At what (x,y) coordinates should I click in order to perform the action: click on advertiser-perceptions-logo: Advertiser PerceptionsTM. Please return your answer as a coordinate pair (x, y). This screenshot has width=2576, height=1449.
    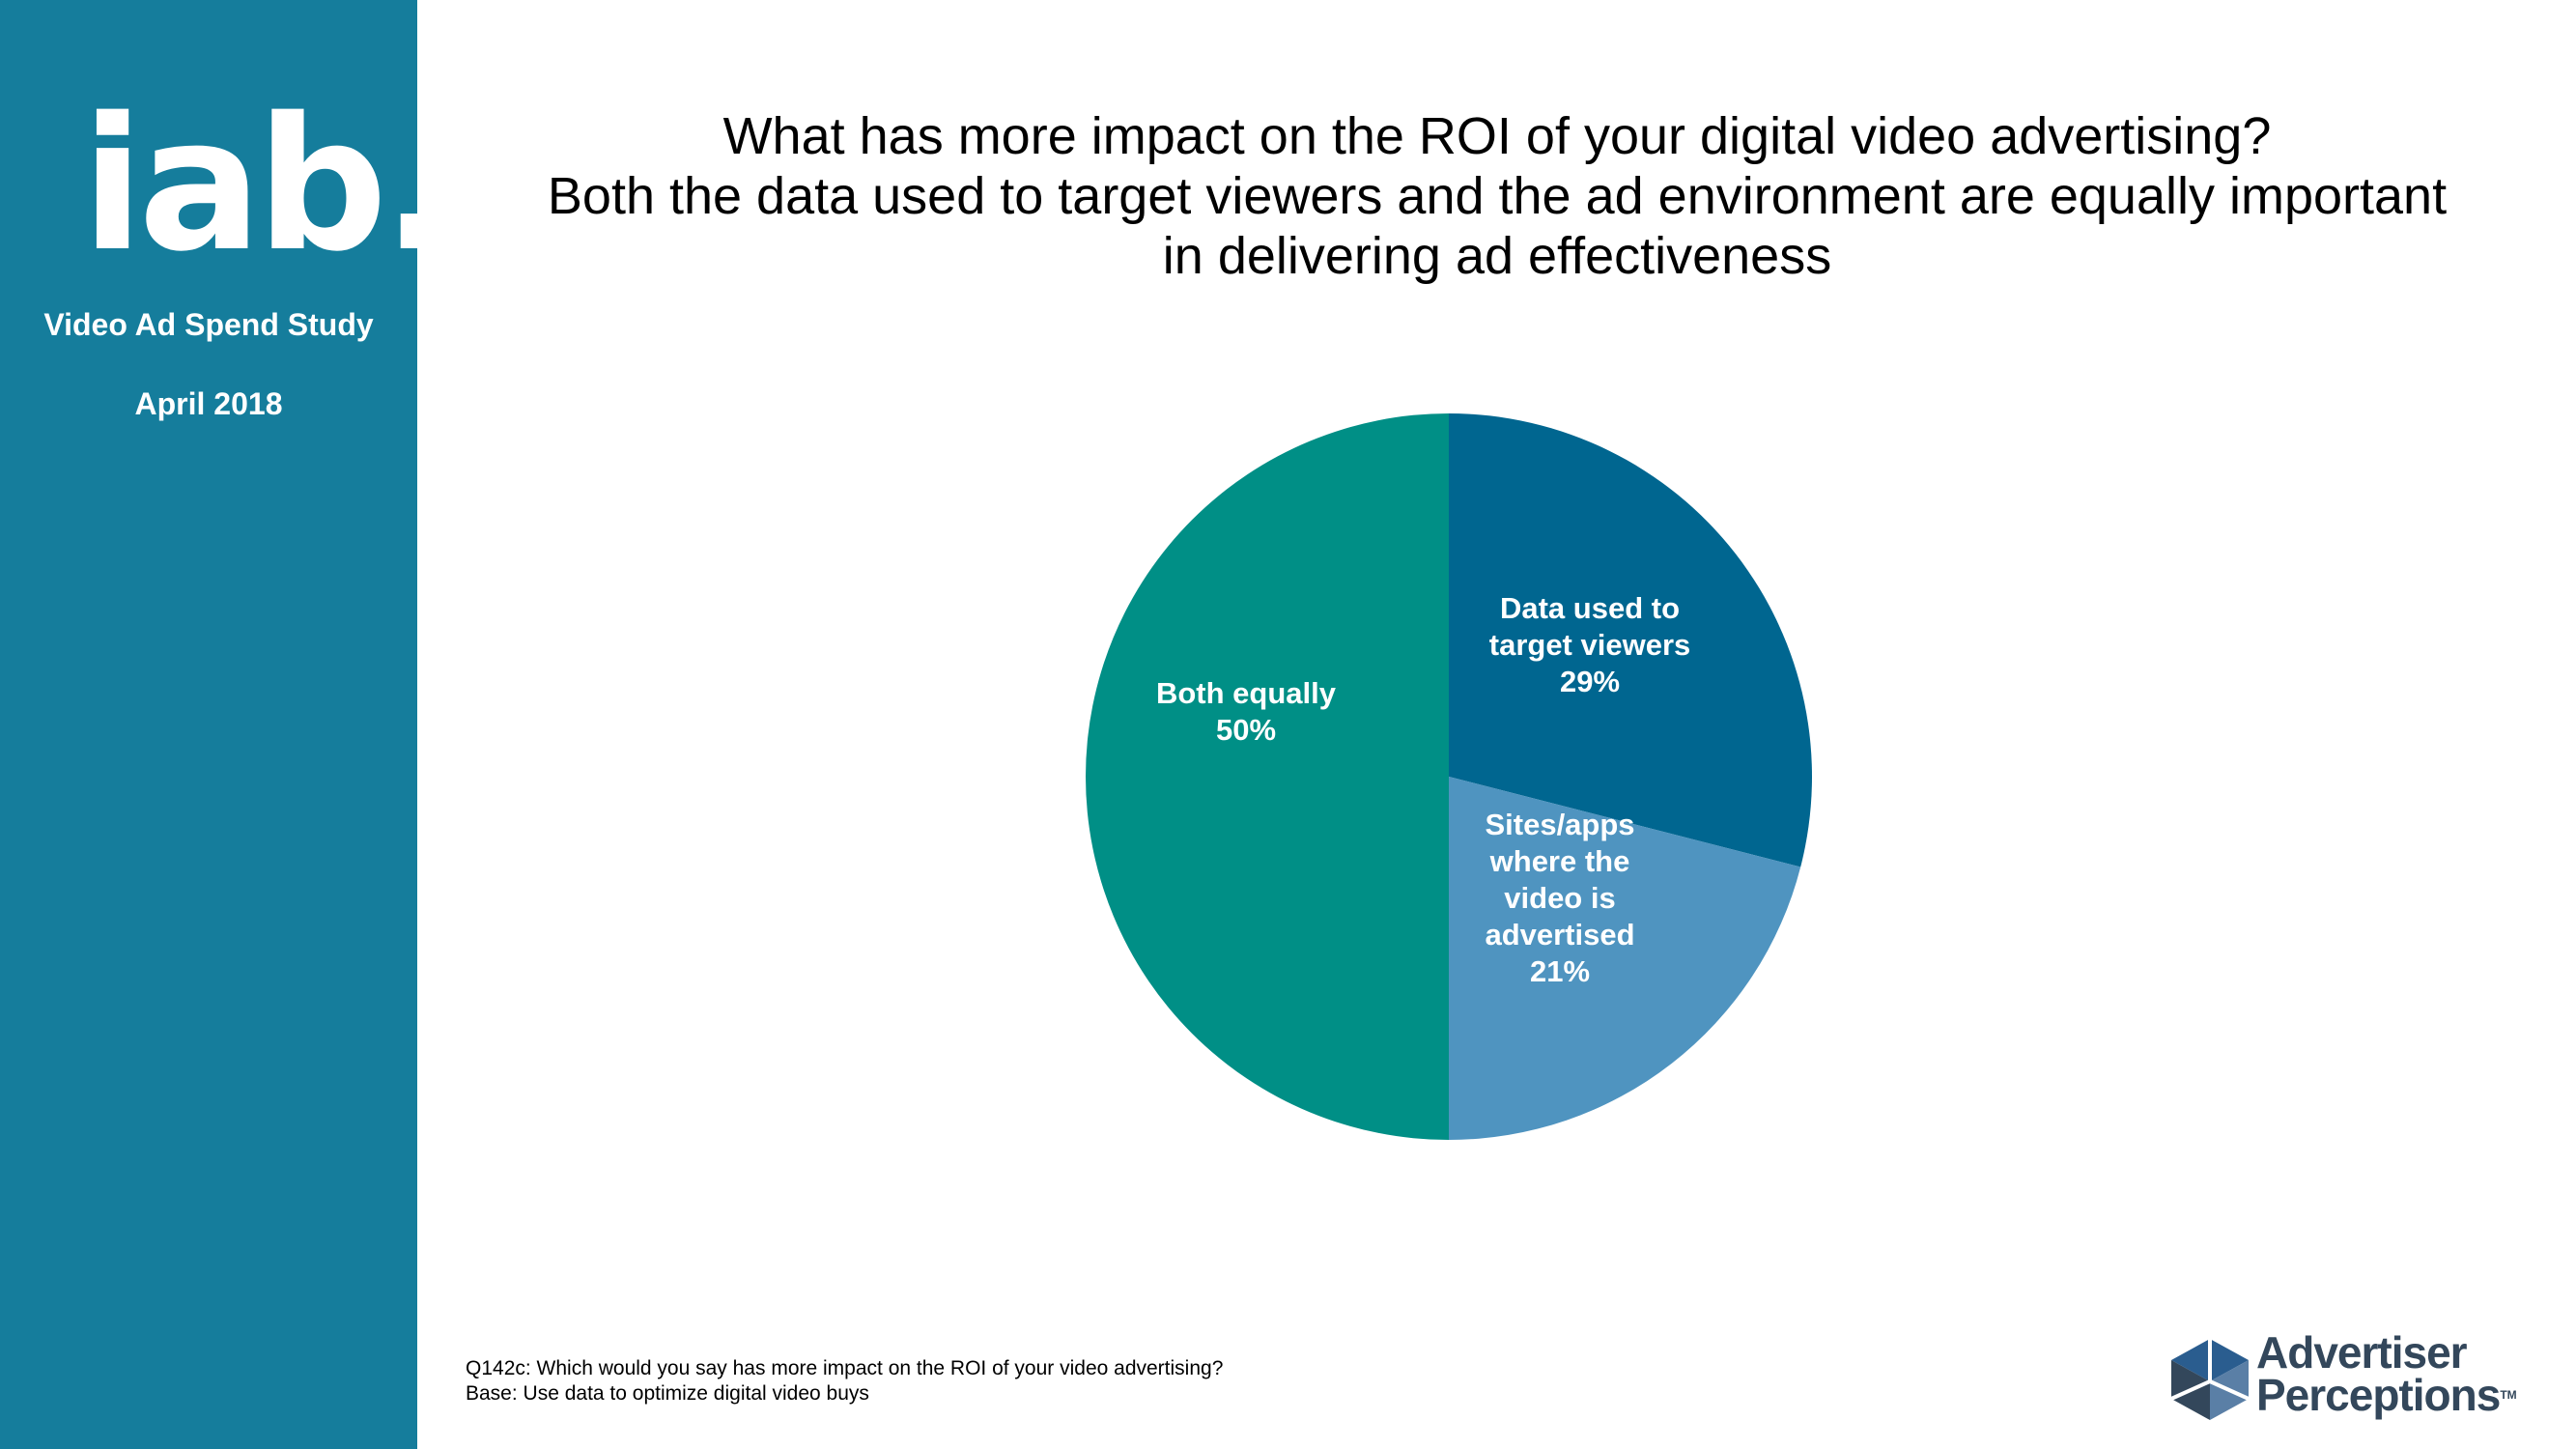
    Looking at the image, I should click on (2362, 1377).